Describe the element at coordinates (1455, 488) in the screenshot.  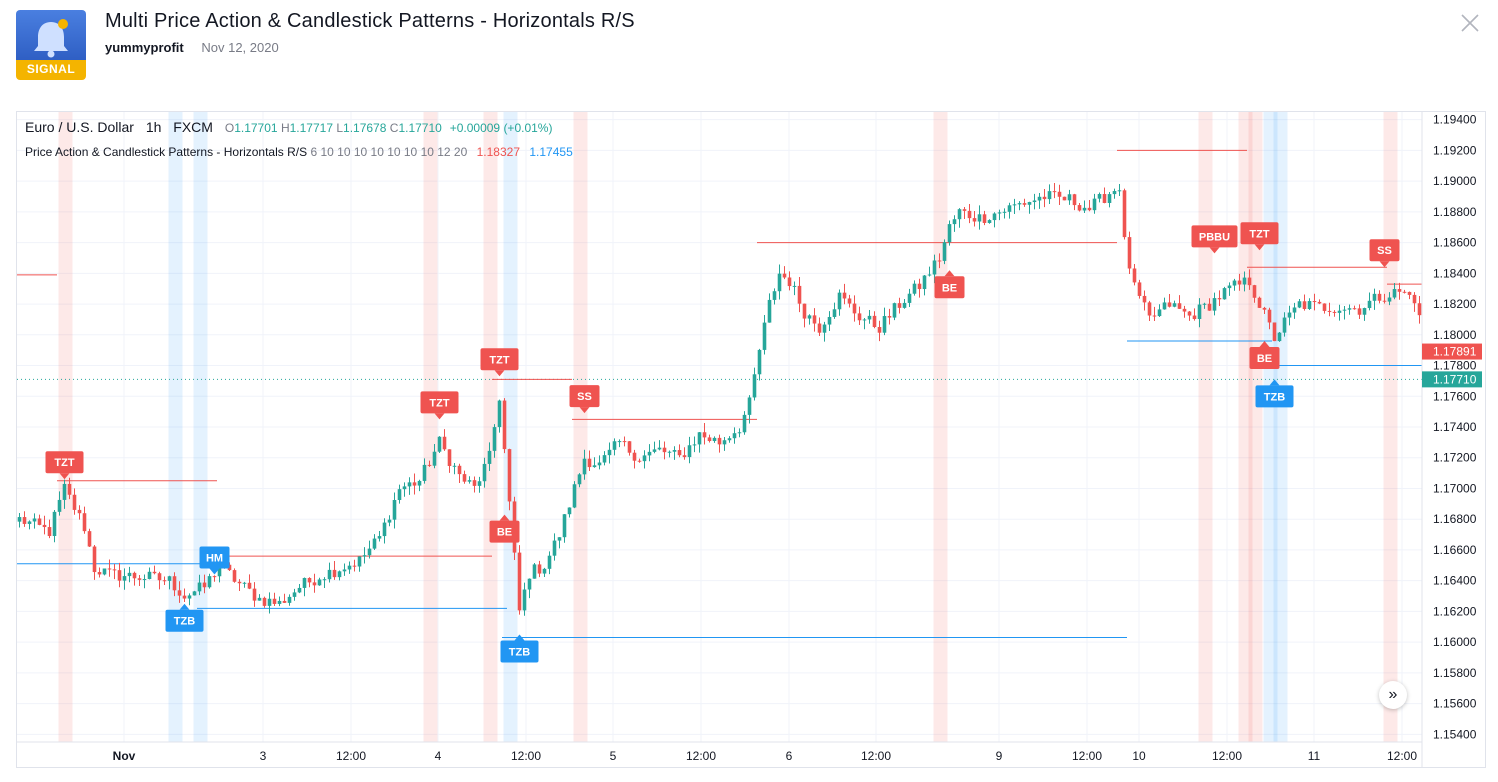
I see `y-tick-label: 1.17000` at that location.